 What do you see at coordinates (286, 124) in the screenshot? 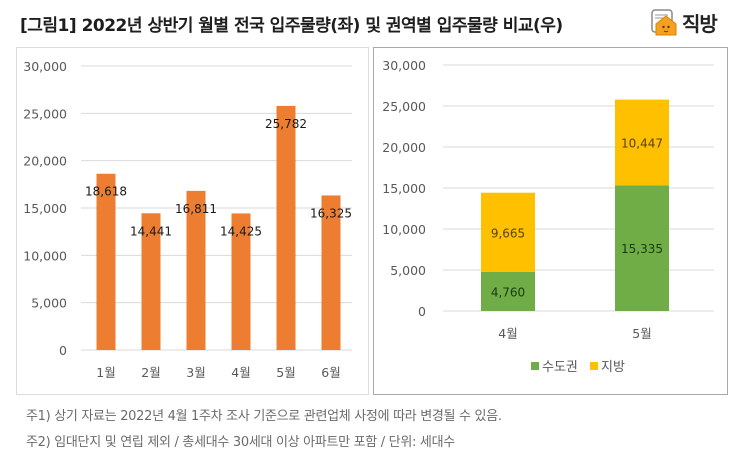
I see `data-label: 25,782` at bounding box center [286, 124].